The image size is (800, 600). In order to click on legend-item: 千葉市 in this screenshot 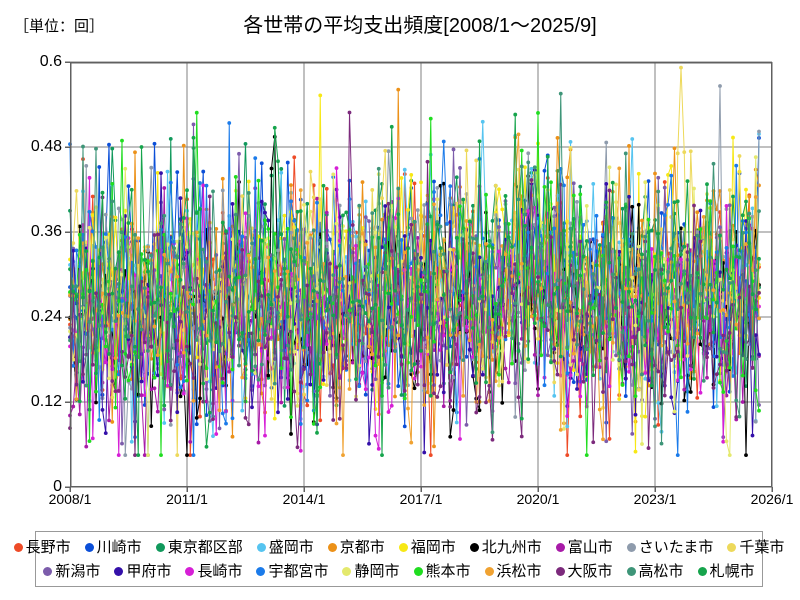, I will do `click(755, 547)`.